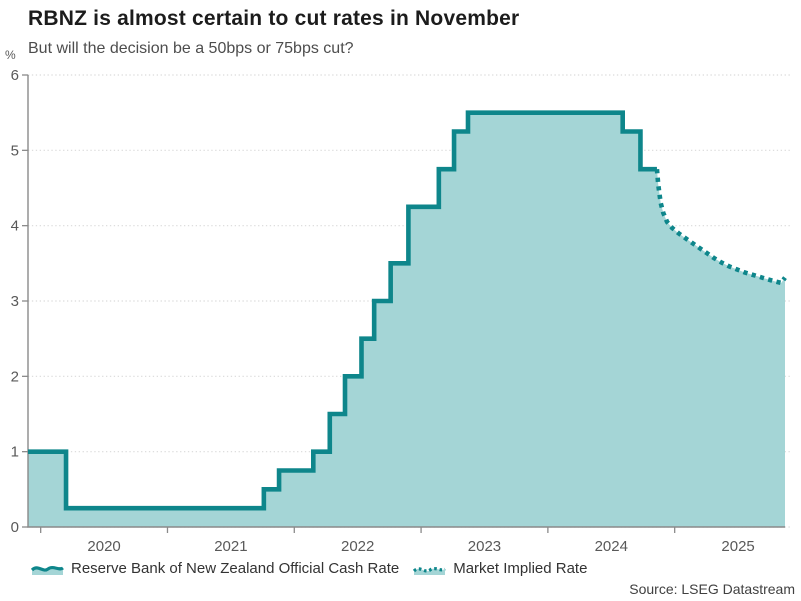 The width and height of the screenshot is (801, 601). Describe the element at coordinates (230, 546) in the screenshot. I see `x-tick-label: 2021` at that location.